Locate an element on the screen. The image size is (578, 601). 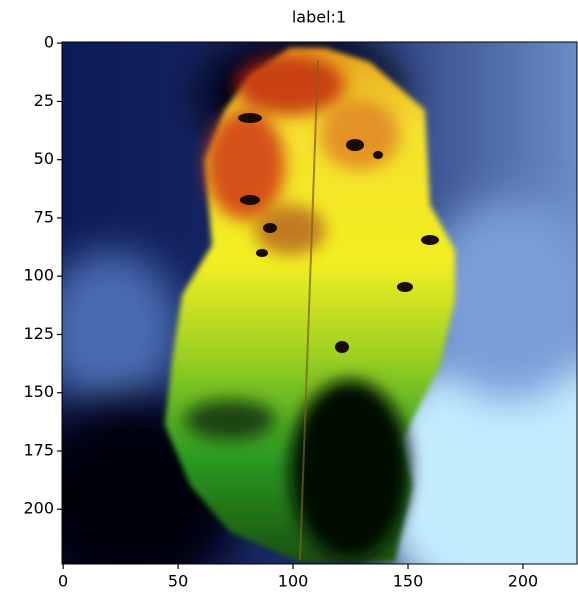
y-tick-label: 25 is located at coordinates (44, 100).